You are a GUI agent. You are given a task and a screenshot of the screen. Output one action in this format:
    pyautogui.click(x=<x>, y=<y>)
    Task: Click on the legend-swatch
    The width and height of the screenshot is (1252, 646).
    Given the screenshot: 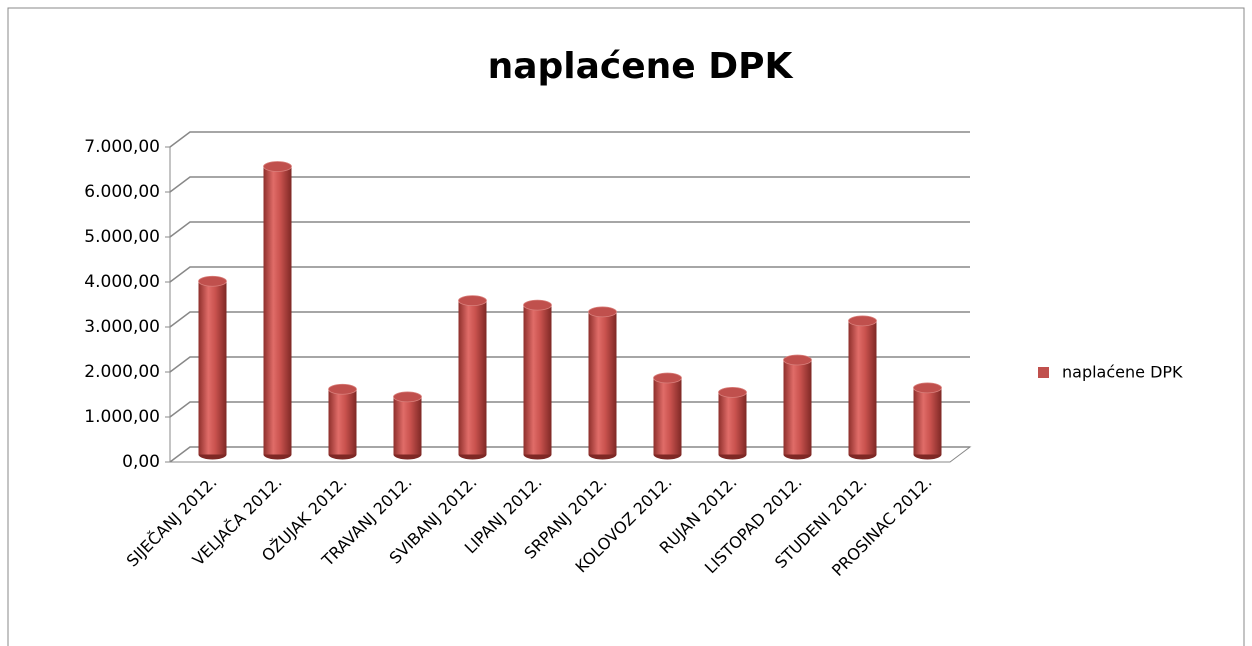 What is the action you would take?
    pyautogui.click(x=1043, y=372)
    